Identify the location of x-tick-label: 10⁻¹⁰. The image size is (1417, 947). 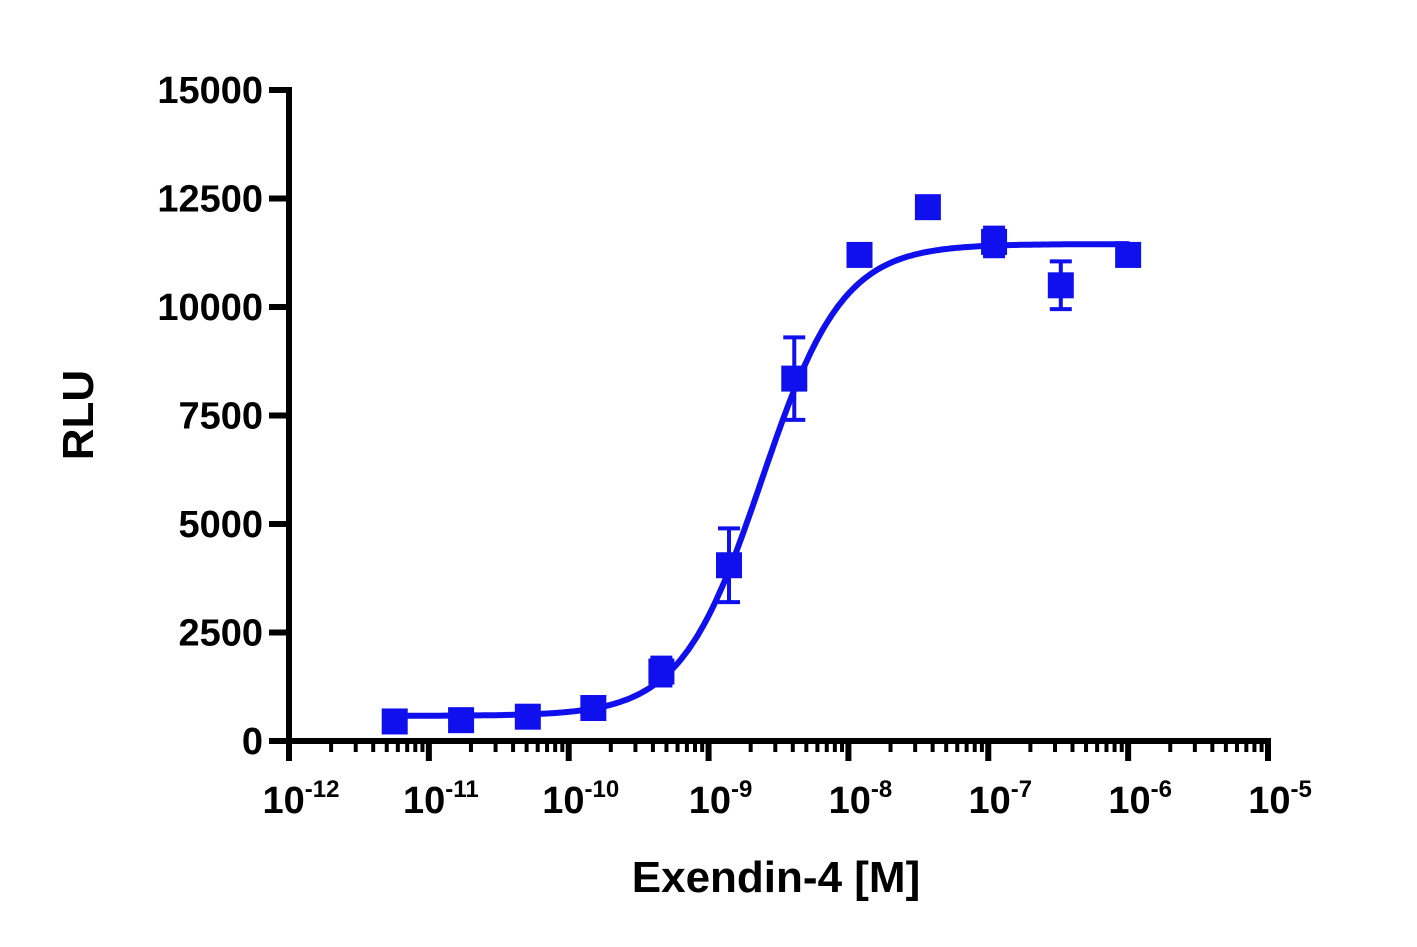
(580, 799).